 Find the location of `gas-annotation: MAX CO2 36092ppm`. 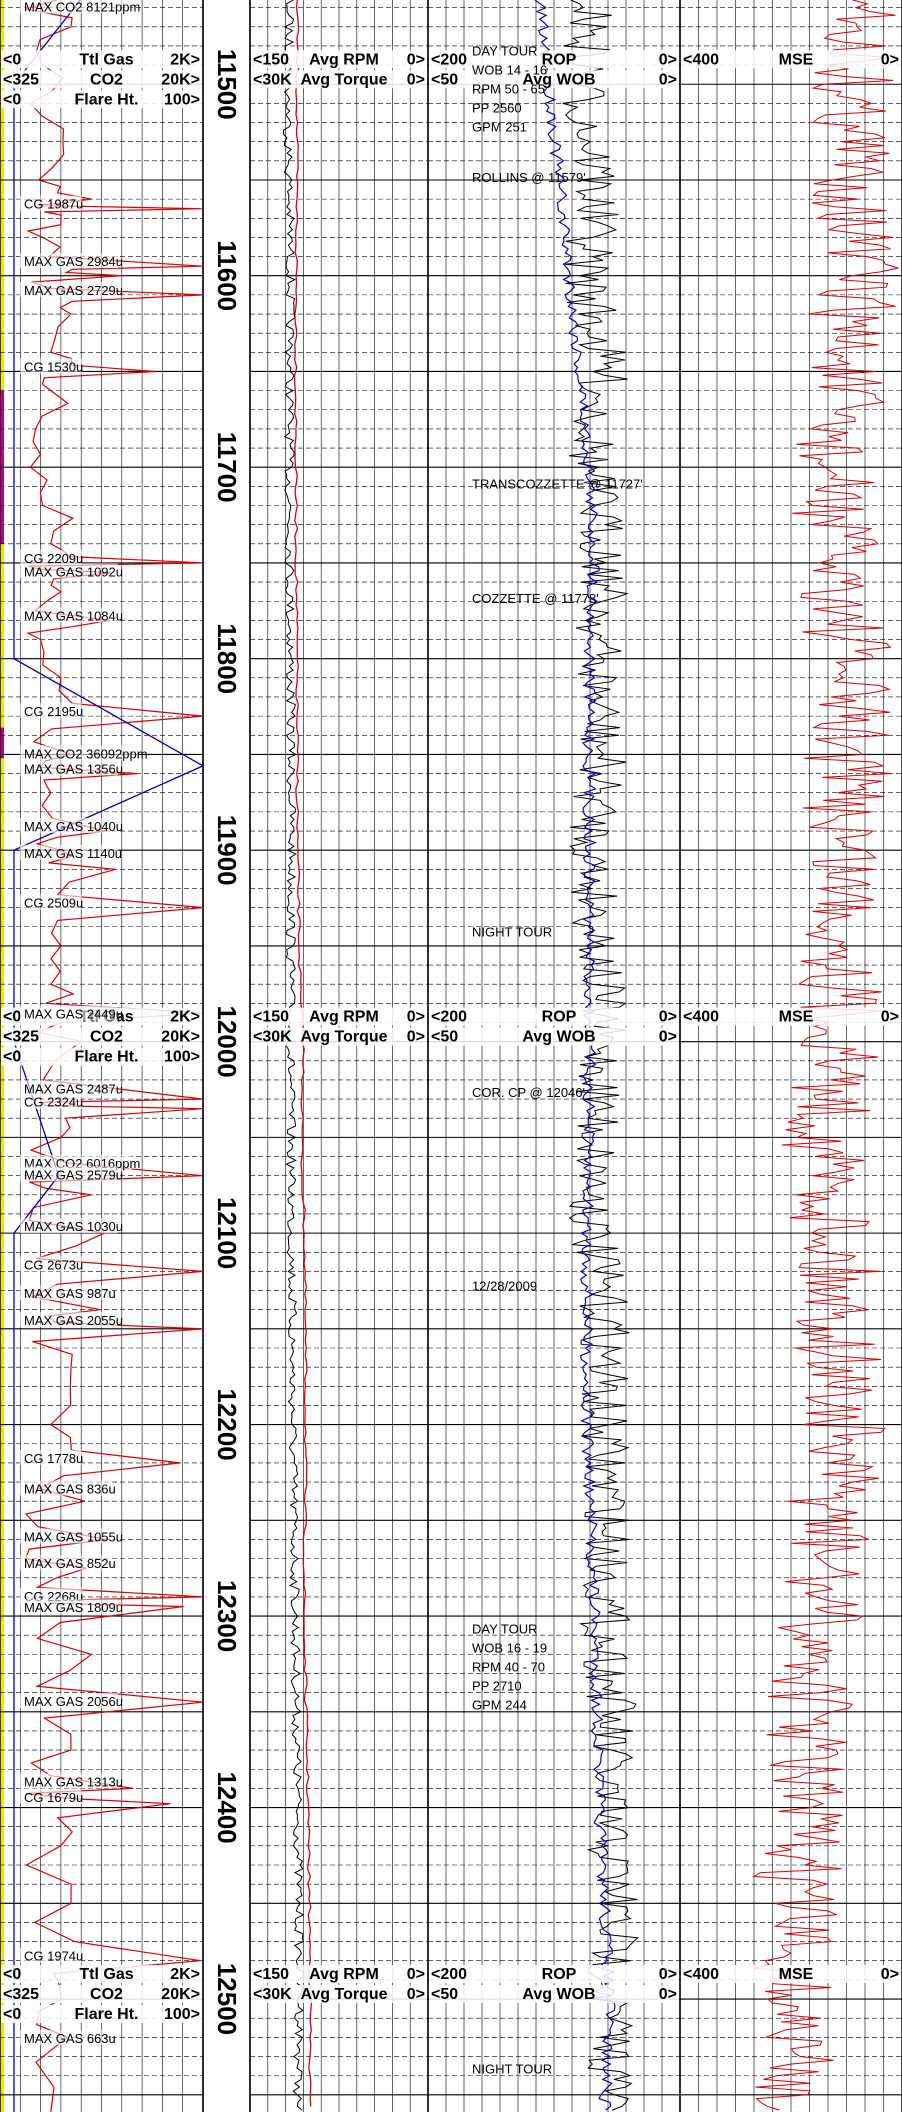

gas-annotation: MAX CO2 36092ppm is located at coordinates (86, 753).